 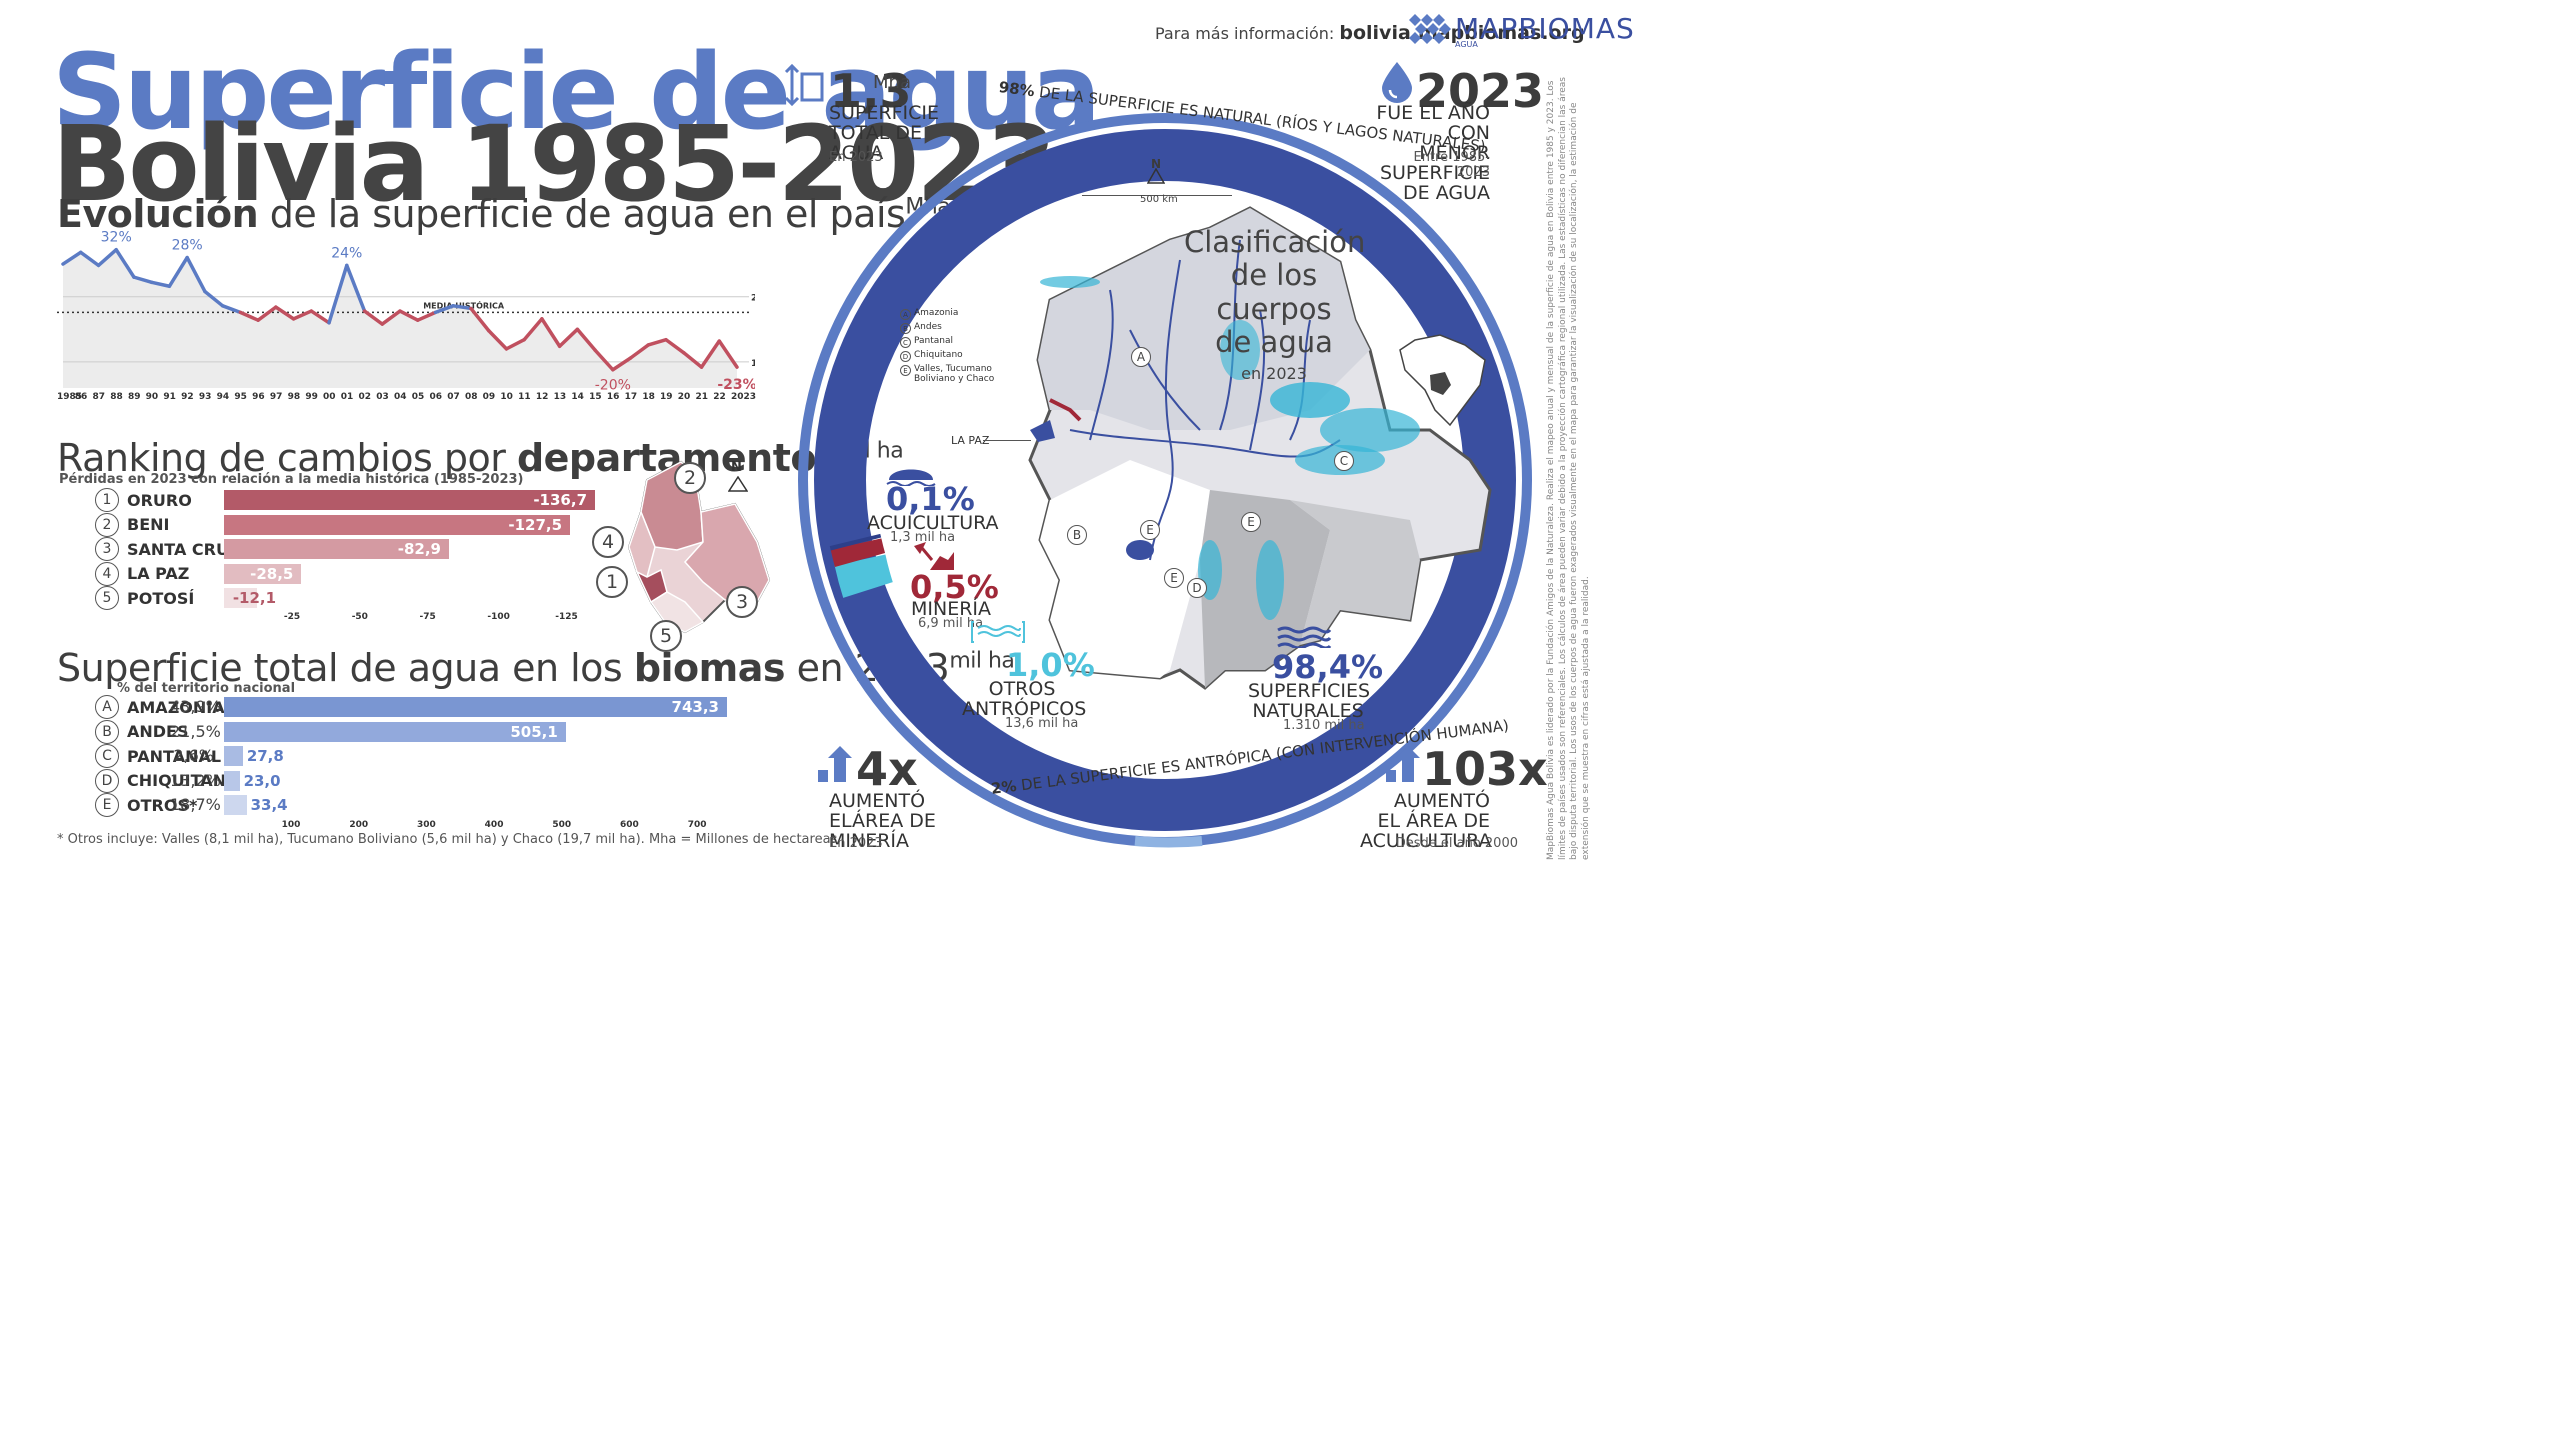 I want to click on year-tick-label: 89, so click(x=134, y=397).